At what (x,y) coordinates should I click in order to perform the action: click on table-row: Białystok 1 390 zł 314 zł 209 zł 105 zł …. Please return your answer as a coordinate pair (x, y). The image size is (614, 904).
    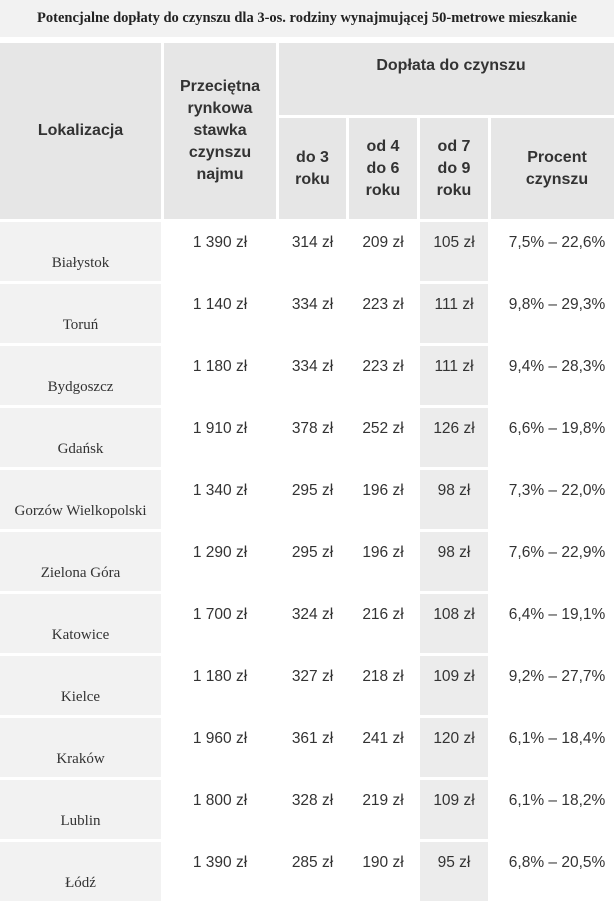
    Looking at the image, I should click on (307, 251).